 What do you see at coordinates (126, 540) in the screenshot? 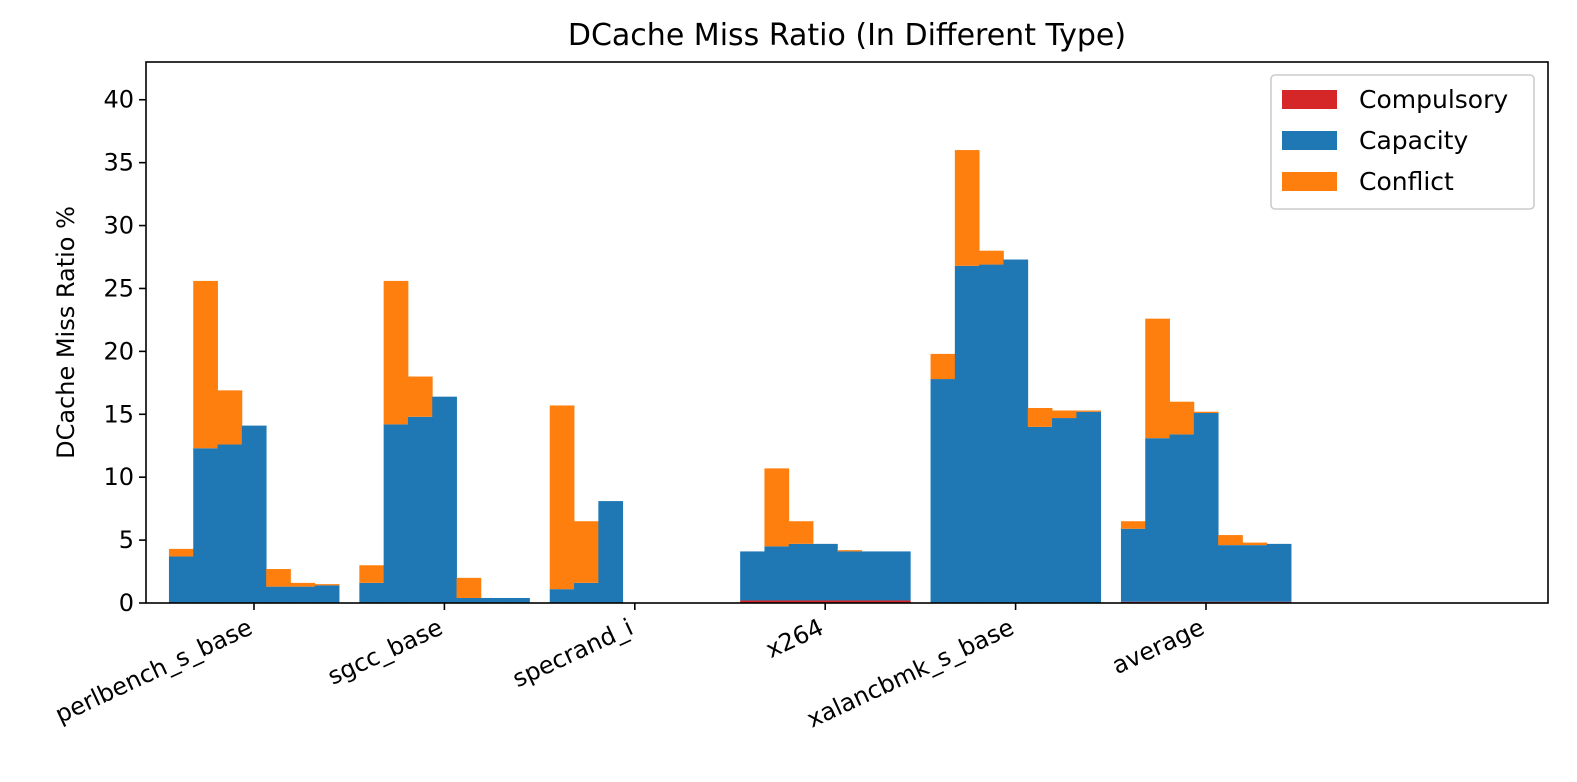
I see `y-tick-label: 5` at bounding box center [126, 540].